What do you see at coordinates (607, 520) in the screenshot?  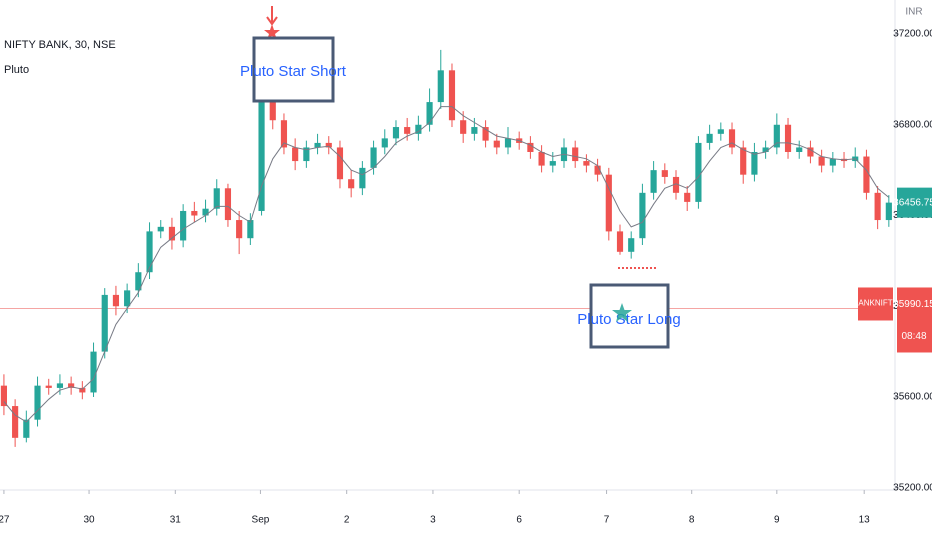 I see `x-tick-label: 7` at bounding box center [607, 520].